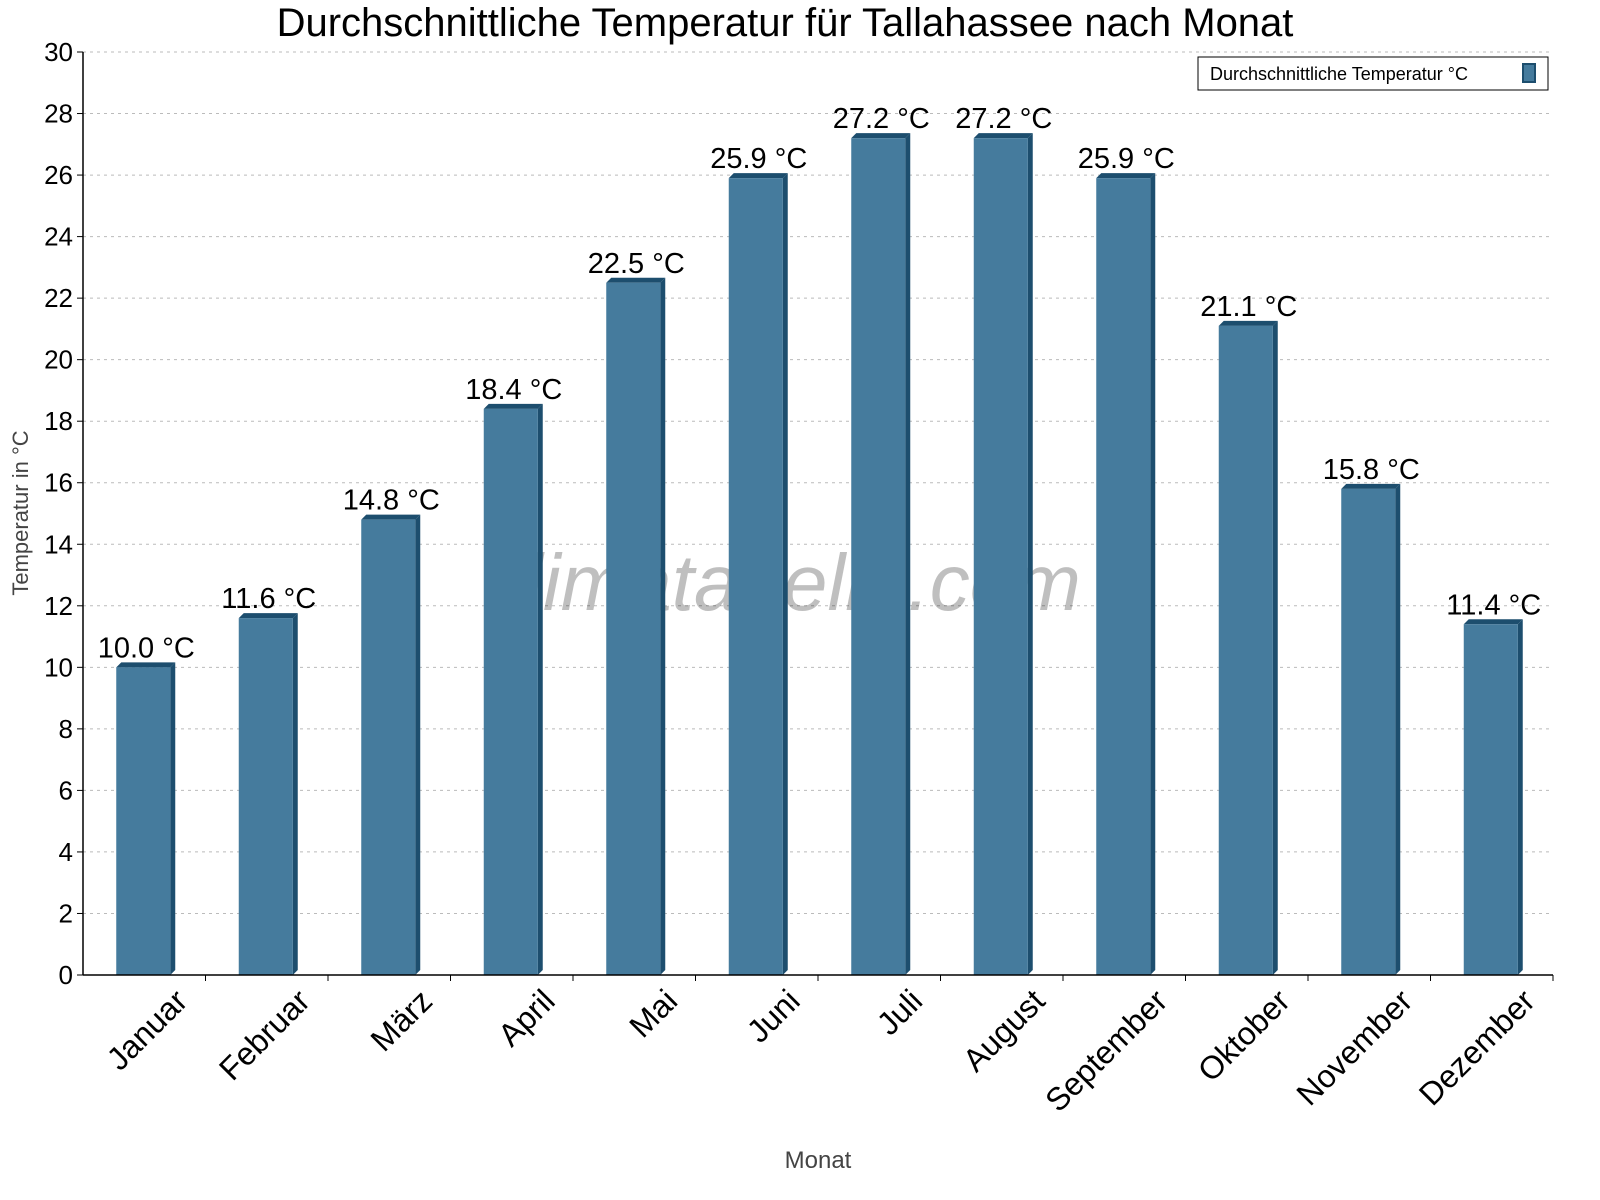 Image resolution: width=1600 pixels, height=1200 pixels. I want to click on data-label: 14.8 °C, so click(391, 501).